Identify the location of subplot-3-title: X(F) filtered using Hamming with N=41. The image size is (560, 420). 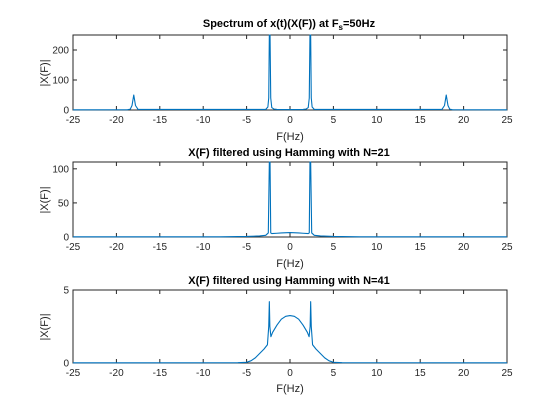
(288, 281).